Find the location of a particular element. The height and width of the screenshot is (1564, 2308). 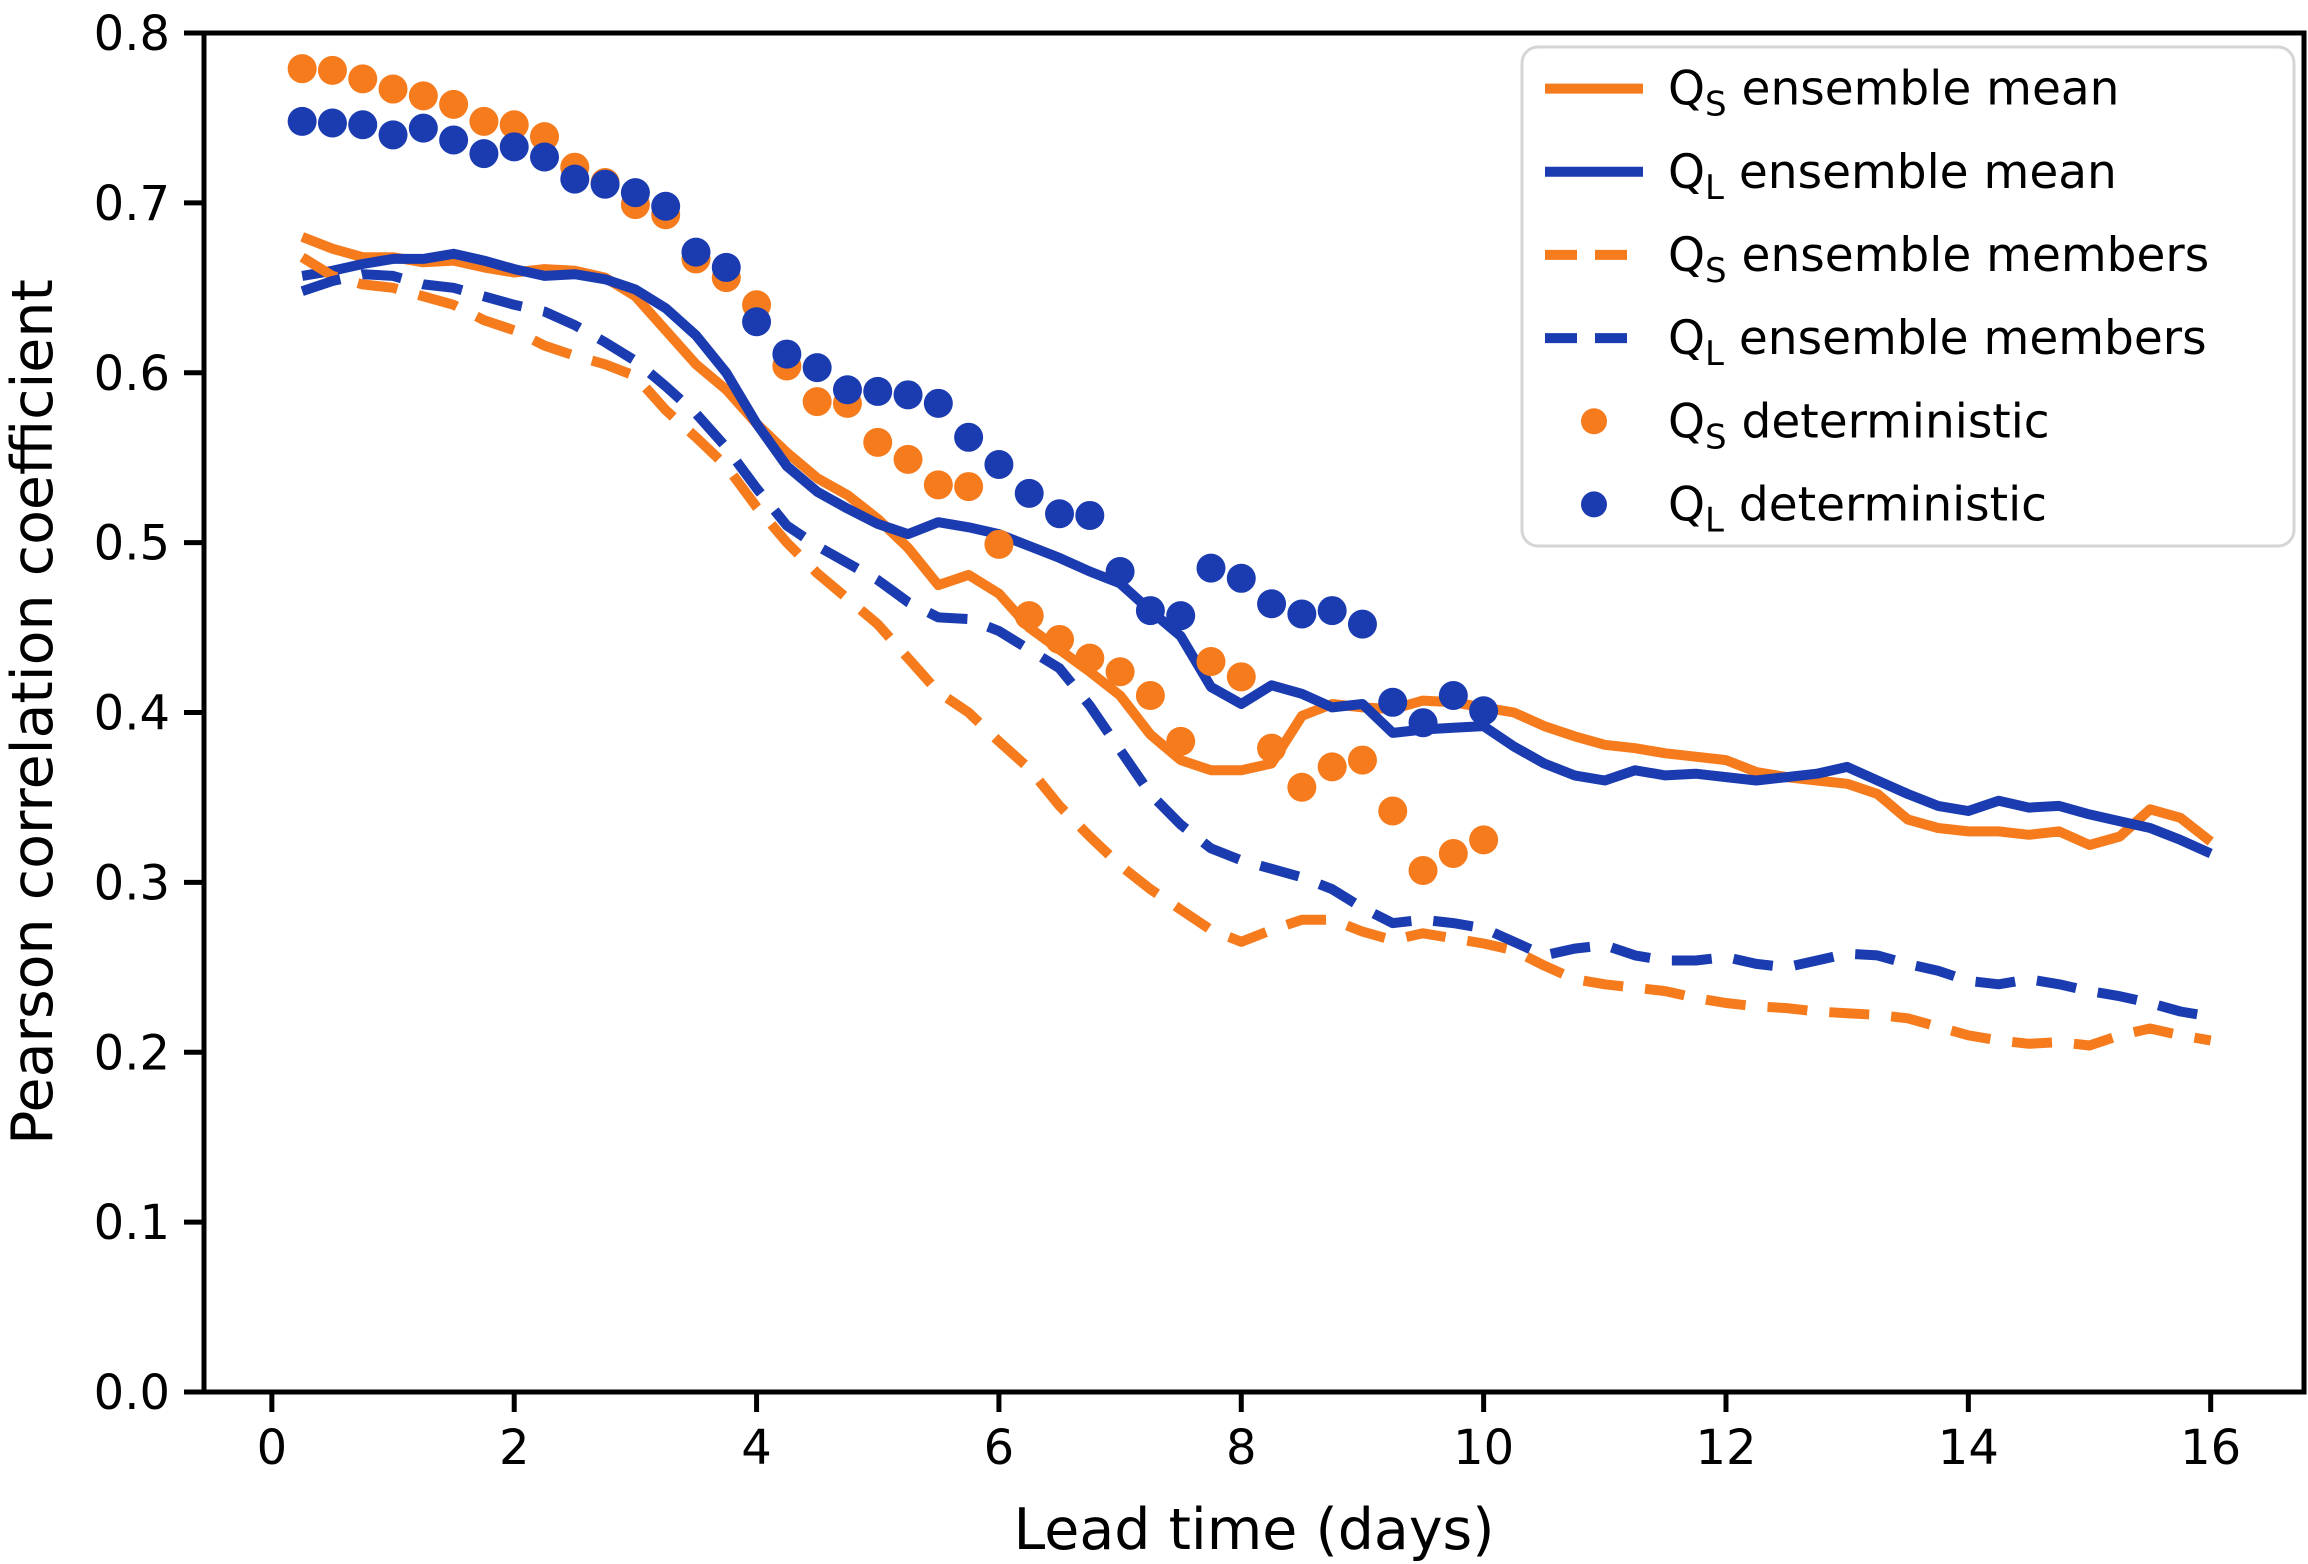

legend-entry-qs-deterministic: QS deterministic is located at coordinates (1815, 425).